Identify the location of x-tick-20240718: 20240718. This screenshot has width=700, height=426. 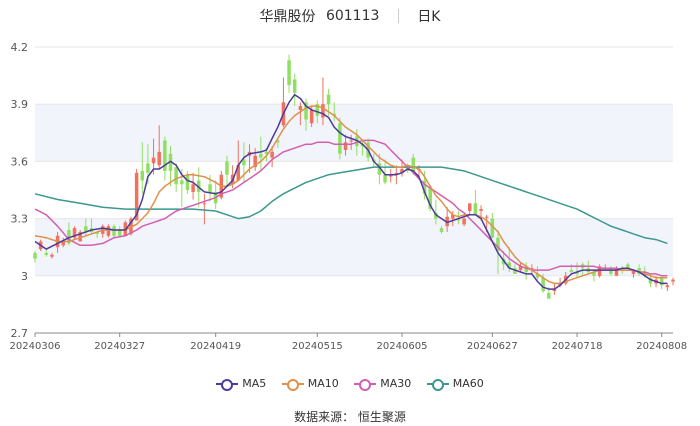
(577, 346).